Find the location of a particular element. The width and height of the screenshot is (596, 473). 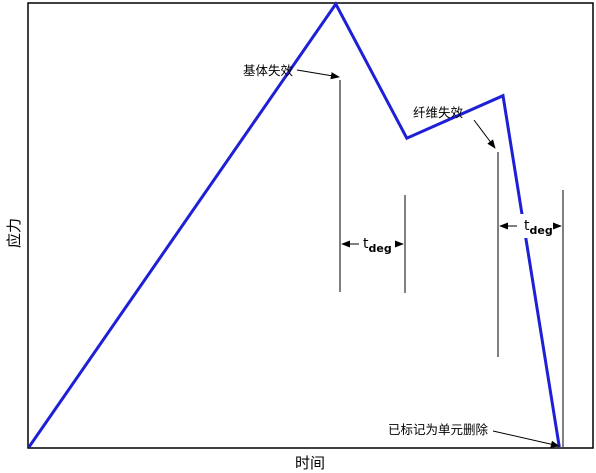

annotation-element-deleted: 已标记为单元删除 is located at coordinates (438, 429).